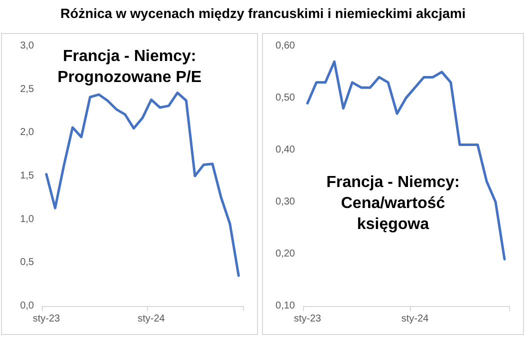 This screenshot has width=526, height=337. I want to click on y-tick-label: 0,60, so click(286, 46).